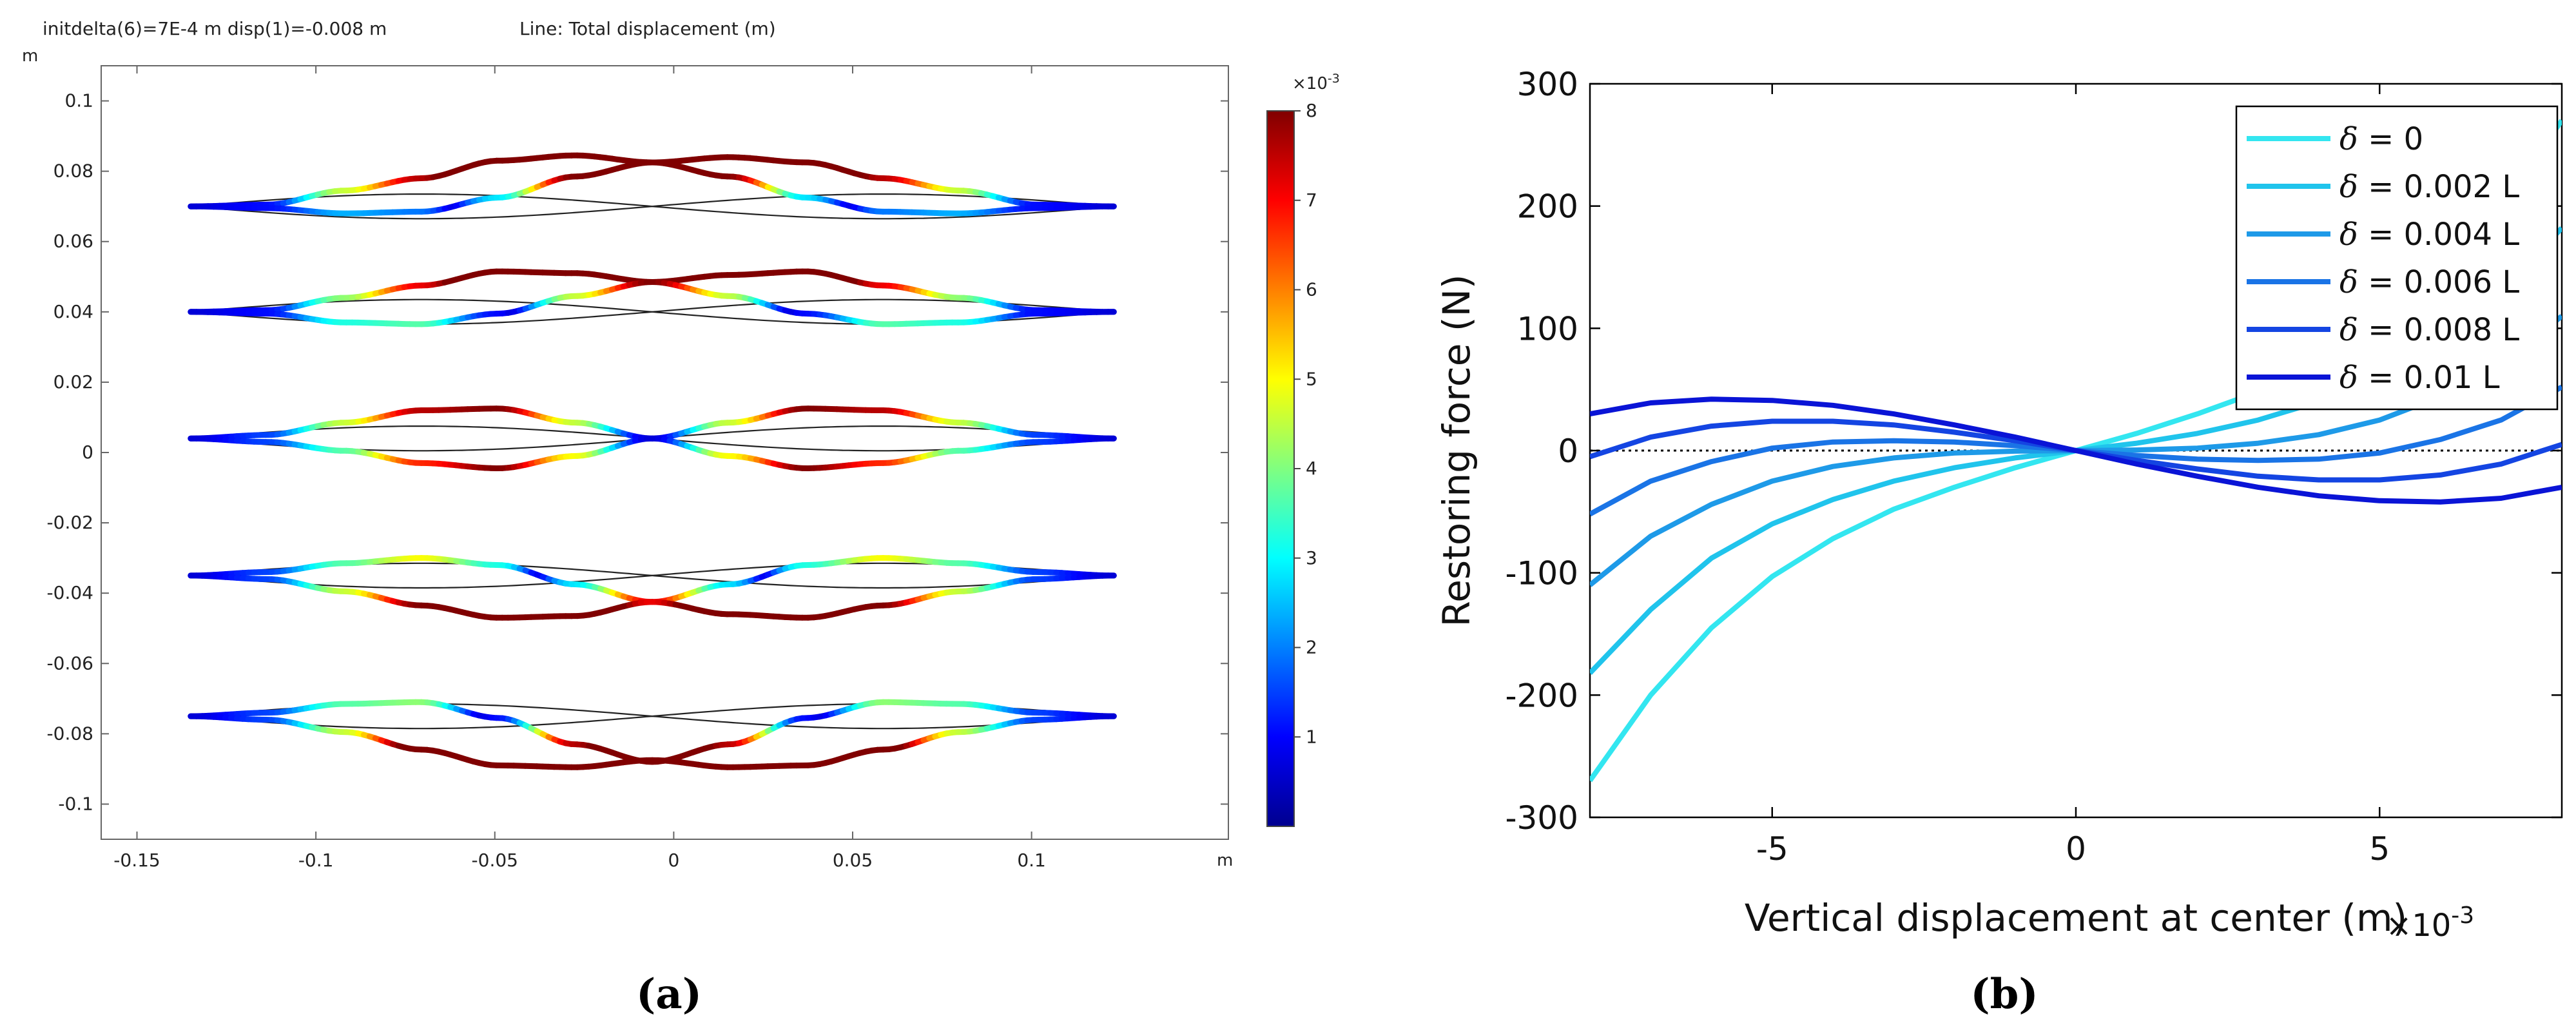 The height and width of the screenshot is (1032, 2576). I want to click on y-tick-label: -300, so click(1542, 818).